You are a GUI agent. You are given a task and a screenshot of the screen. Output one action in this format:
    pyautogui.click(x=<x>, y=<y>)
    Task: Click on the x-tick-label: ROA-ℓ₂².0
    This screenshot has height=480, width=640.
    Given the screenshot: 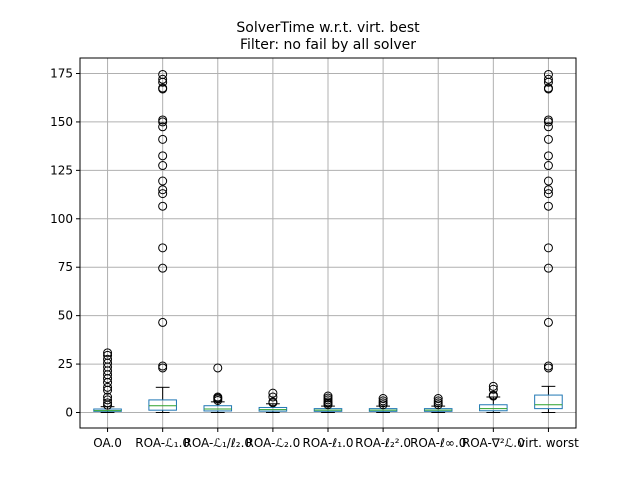 What is the action you would take?
    pyautogui.click(x=383, y=443)
    